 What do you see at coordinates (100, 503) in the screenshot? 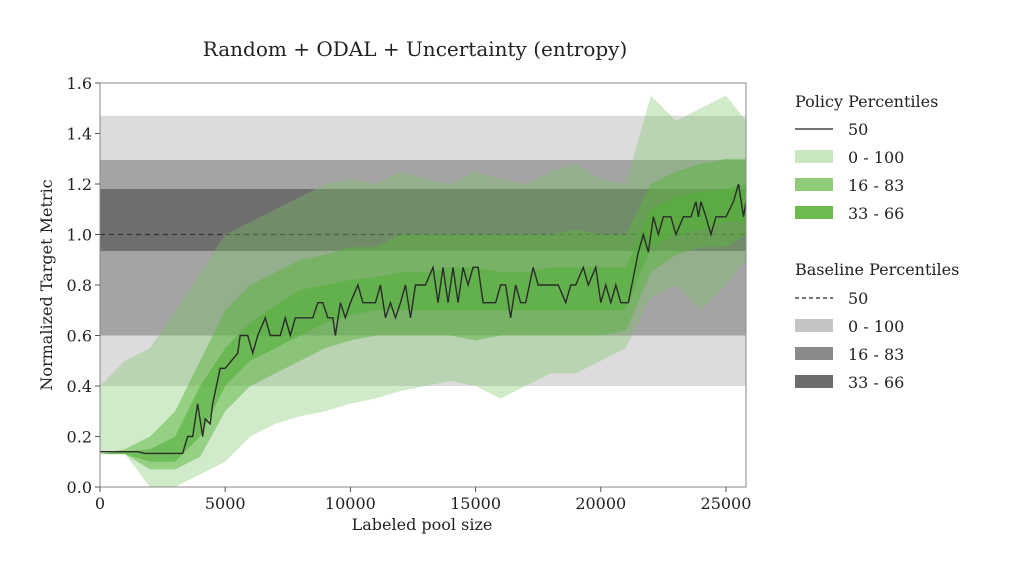
I see `x-tick-label: 0` at bounding box center [100, 503].